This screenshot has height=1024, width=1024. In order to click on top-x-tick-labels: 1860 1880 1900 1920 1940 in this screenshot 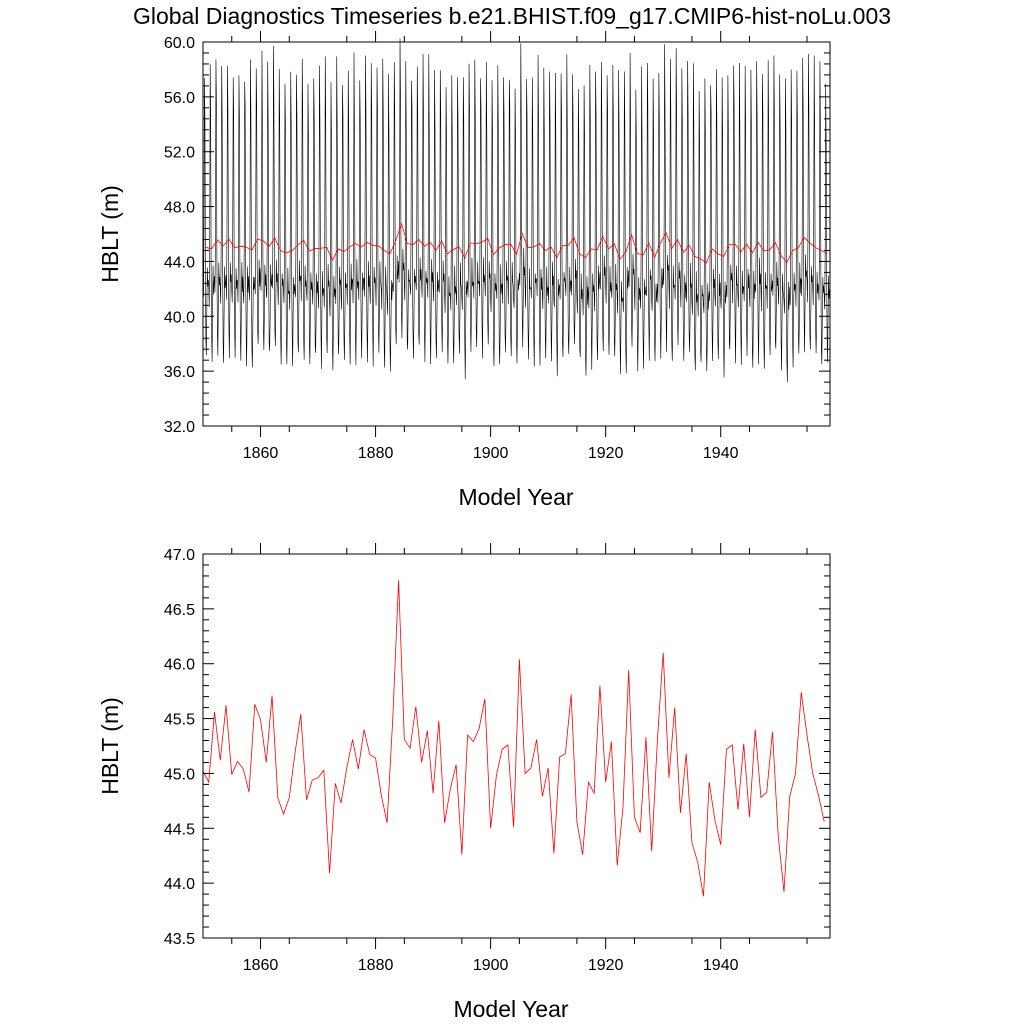, I will do `click(491, 453)`.